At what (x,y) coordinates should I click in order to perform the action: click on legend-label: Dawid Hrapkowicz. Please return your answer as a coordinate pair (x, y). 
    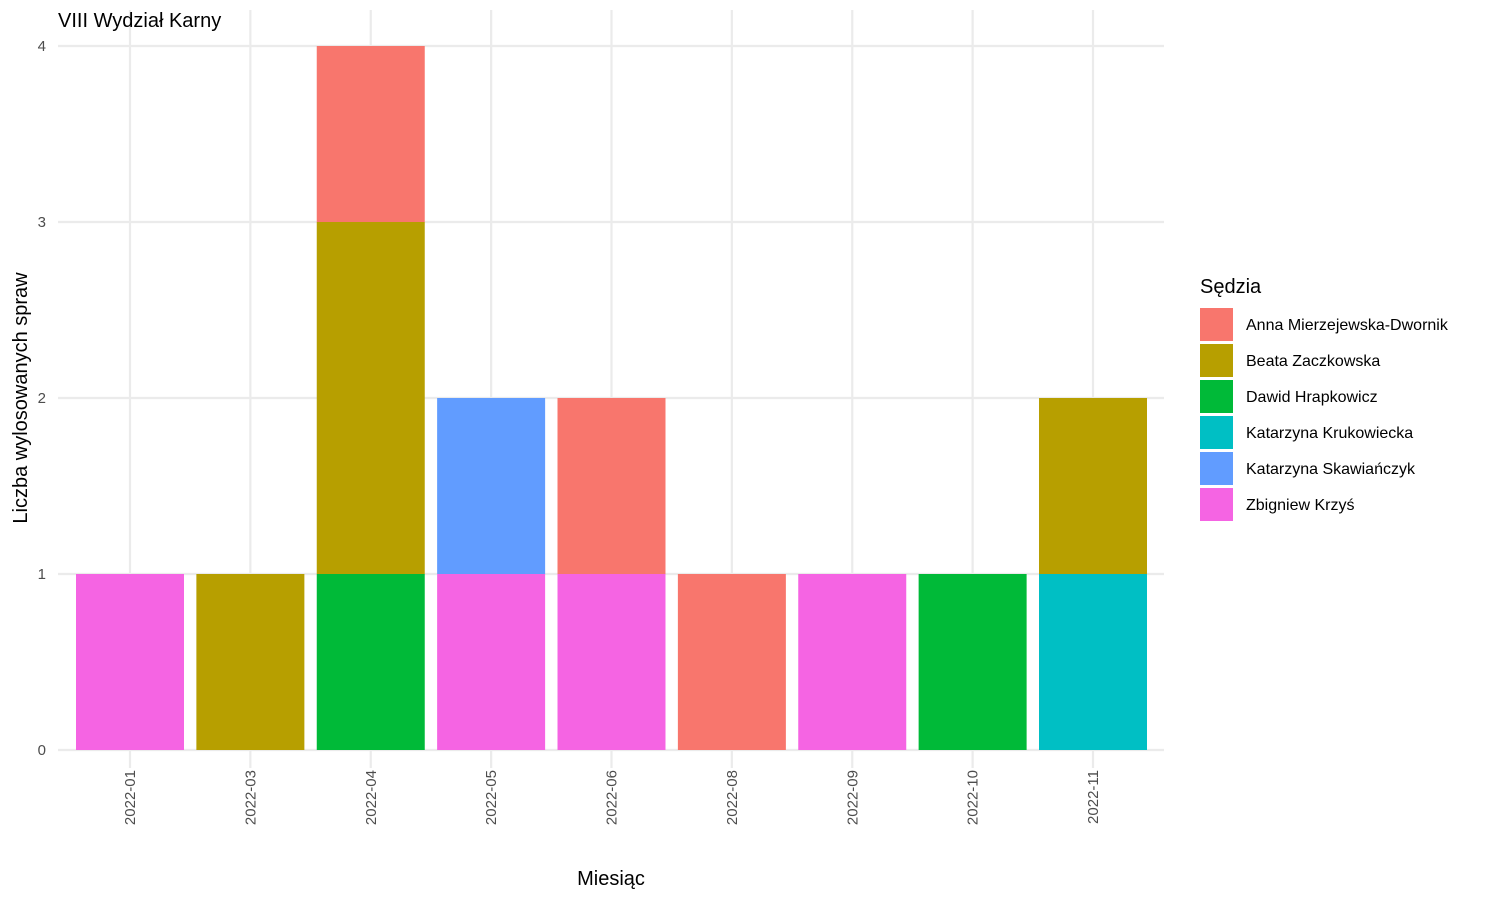
    Looking at the image, I should click on (1312, 397).